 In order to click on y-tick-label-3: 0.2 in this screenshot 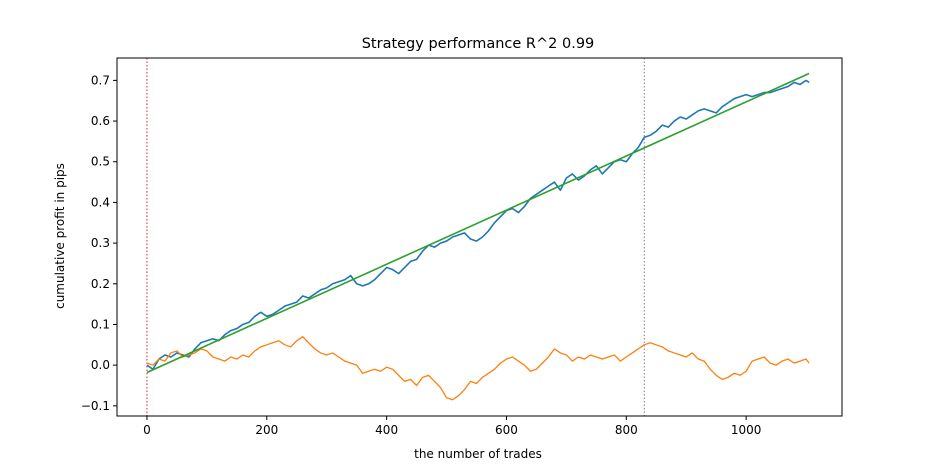, I will do `click(100, 284)`.